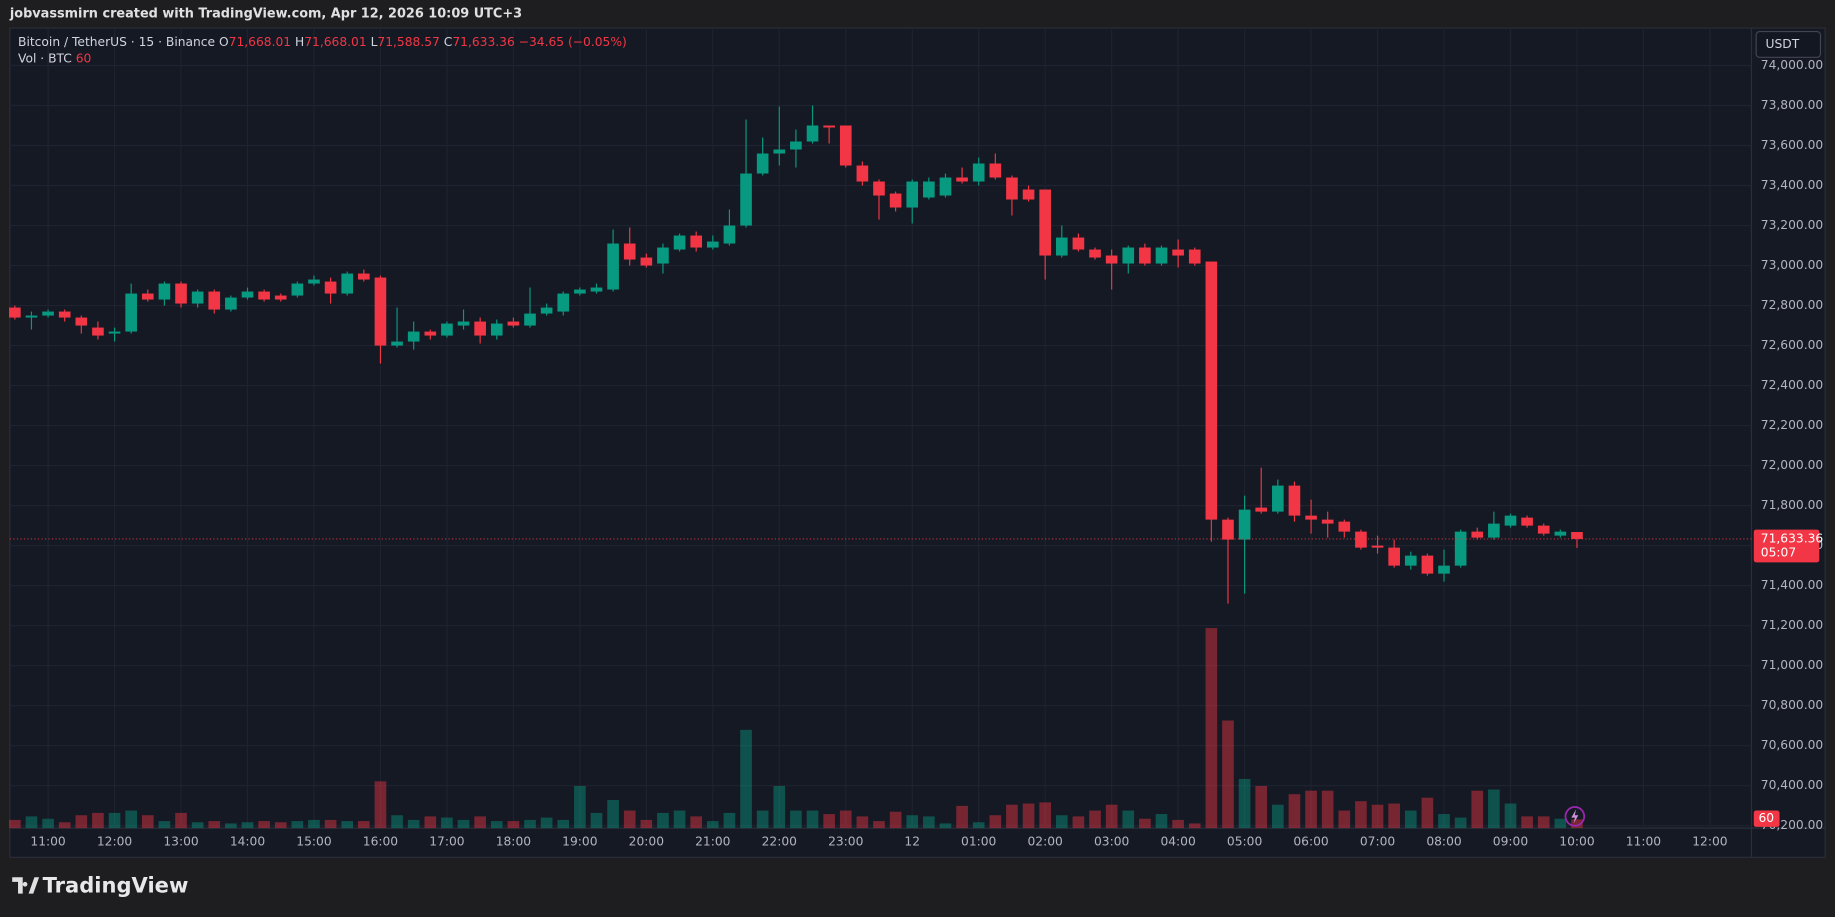 This screenshot has width=1835, height=917. What do you see at coordinates (1443, 842) in the screenshot?
I see `x-tick-label: 08:00` at bounding box center [1443, 842].